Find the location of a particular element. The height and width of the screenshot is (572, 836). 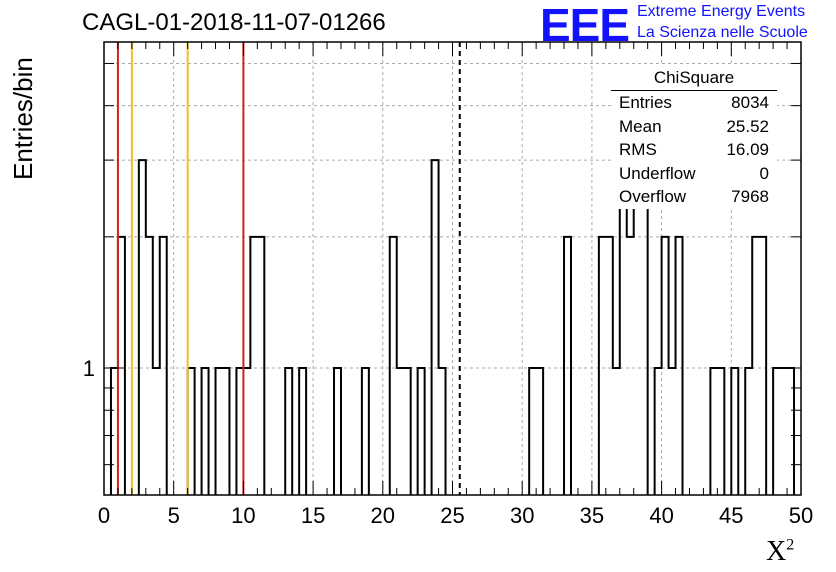

x-tick-label: 25 is located at coordinates (452, 515).